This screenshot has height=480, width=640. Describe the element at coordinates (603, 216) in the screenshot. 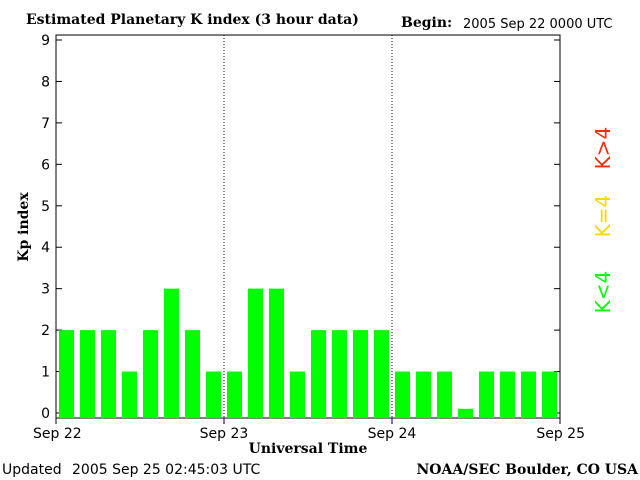

I see `legend-k-equal-4: K=4` at that location.